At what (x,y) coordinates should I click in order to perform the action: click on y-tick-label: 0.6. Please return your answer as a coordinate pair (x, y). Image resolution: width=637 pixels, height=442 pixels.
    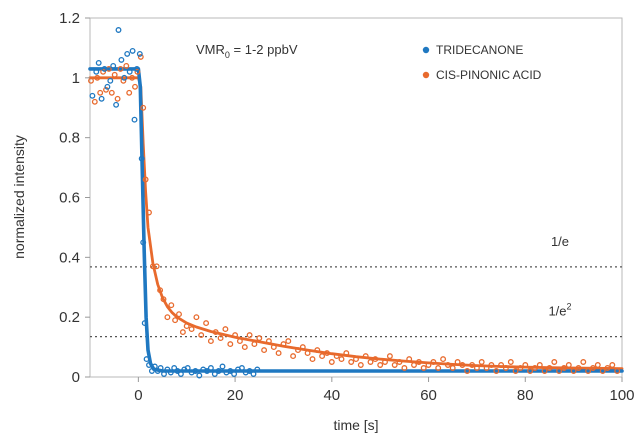
    Looking at the image, I should click on (69, 198).